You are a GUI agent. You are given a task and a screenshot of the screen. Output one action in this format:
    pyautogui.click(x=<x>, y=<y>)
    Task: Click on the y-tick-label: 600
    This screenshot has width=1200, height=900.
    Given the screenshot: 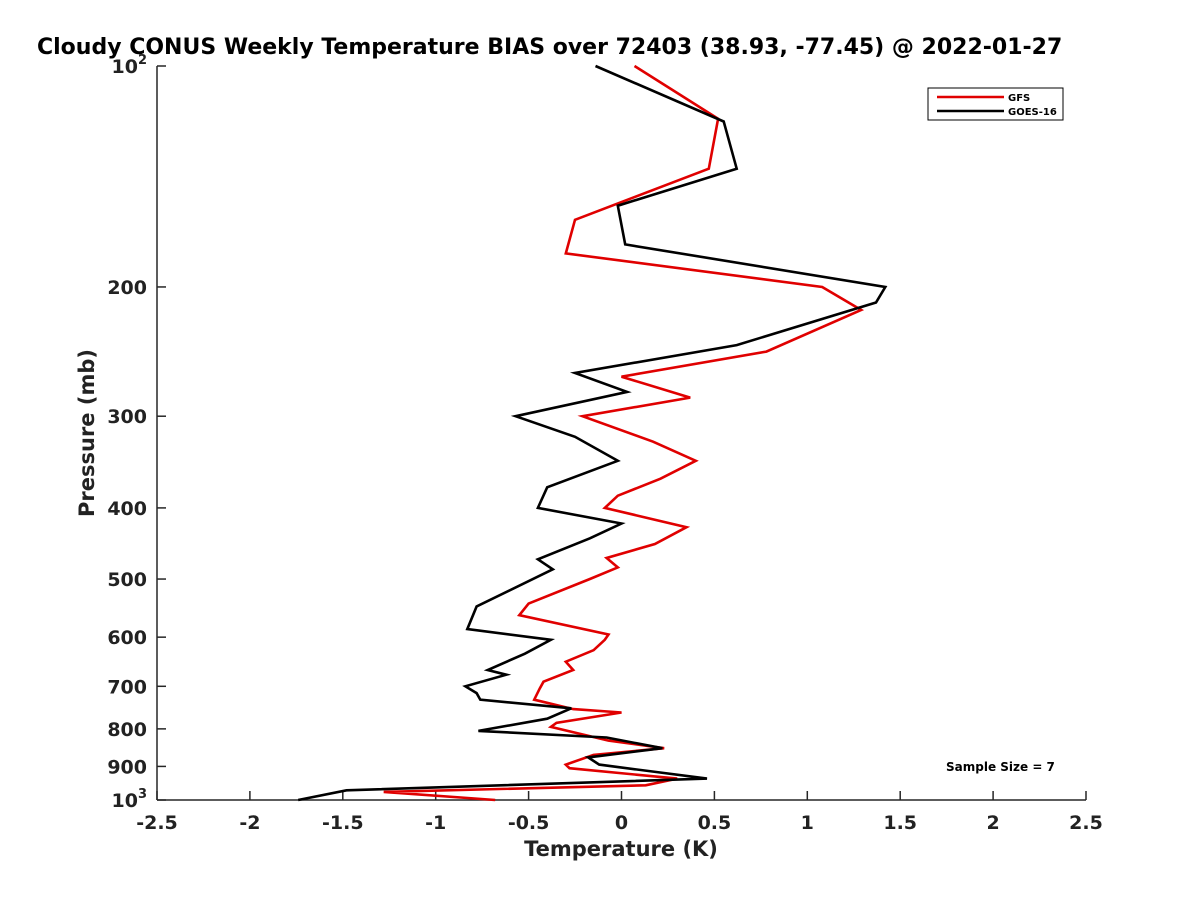 What is the action you would take?
    pyautogui.click(x=127, y=638)
    